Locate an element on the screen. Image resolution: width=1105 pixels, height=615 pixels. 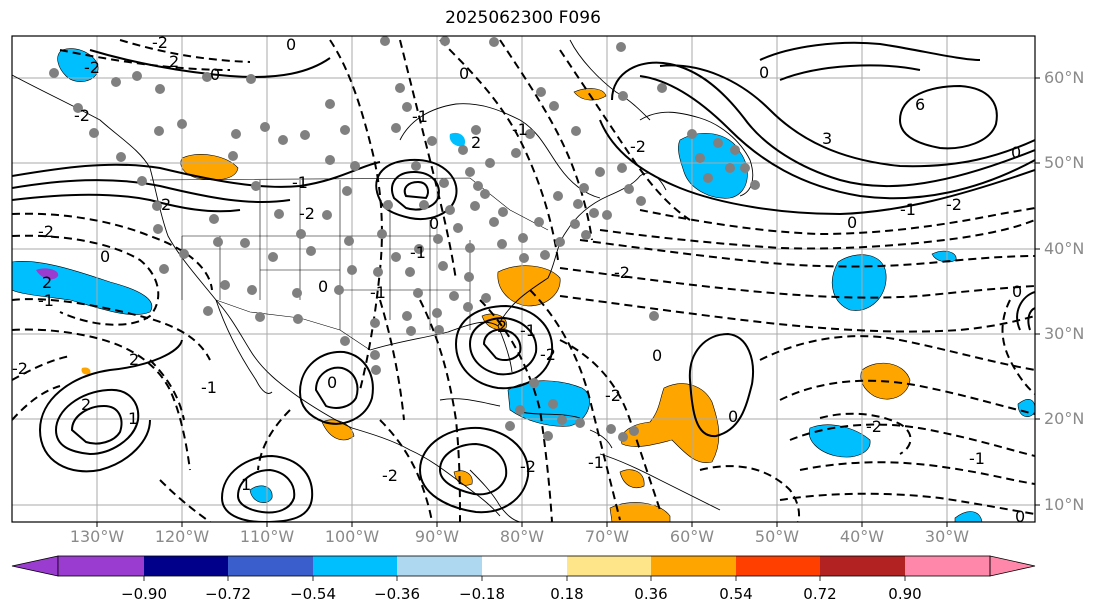
lon-label: 120°W is located at coordinates (182, 536).